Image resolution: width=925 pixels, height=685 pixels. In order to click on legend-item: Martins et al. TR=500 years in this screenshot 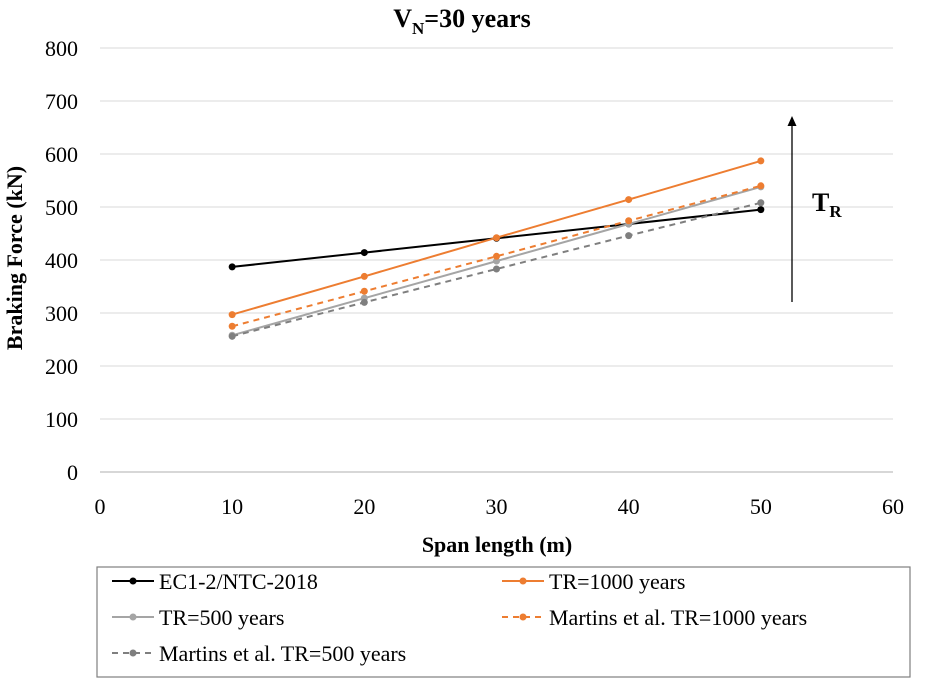, I will do `click(259, 653)`.